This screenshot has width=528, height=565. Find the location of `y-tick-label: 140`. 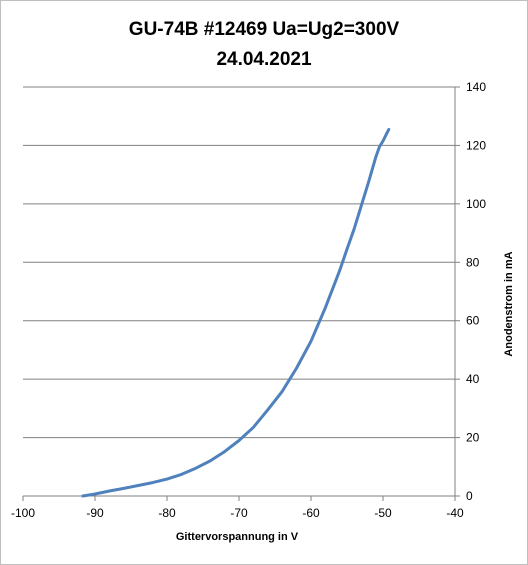

y-tick-label: 140 is located at coordinates (476, 87).